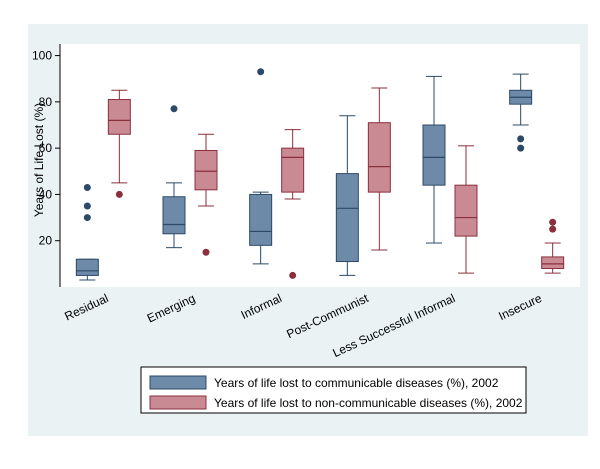 This screenshot has width=600, height=469. What do you see at coordinates (46, 194) in the screenshot?
I see `y-tick-label: 40` at bounding box center [46, 194].